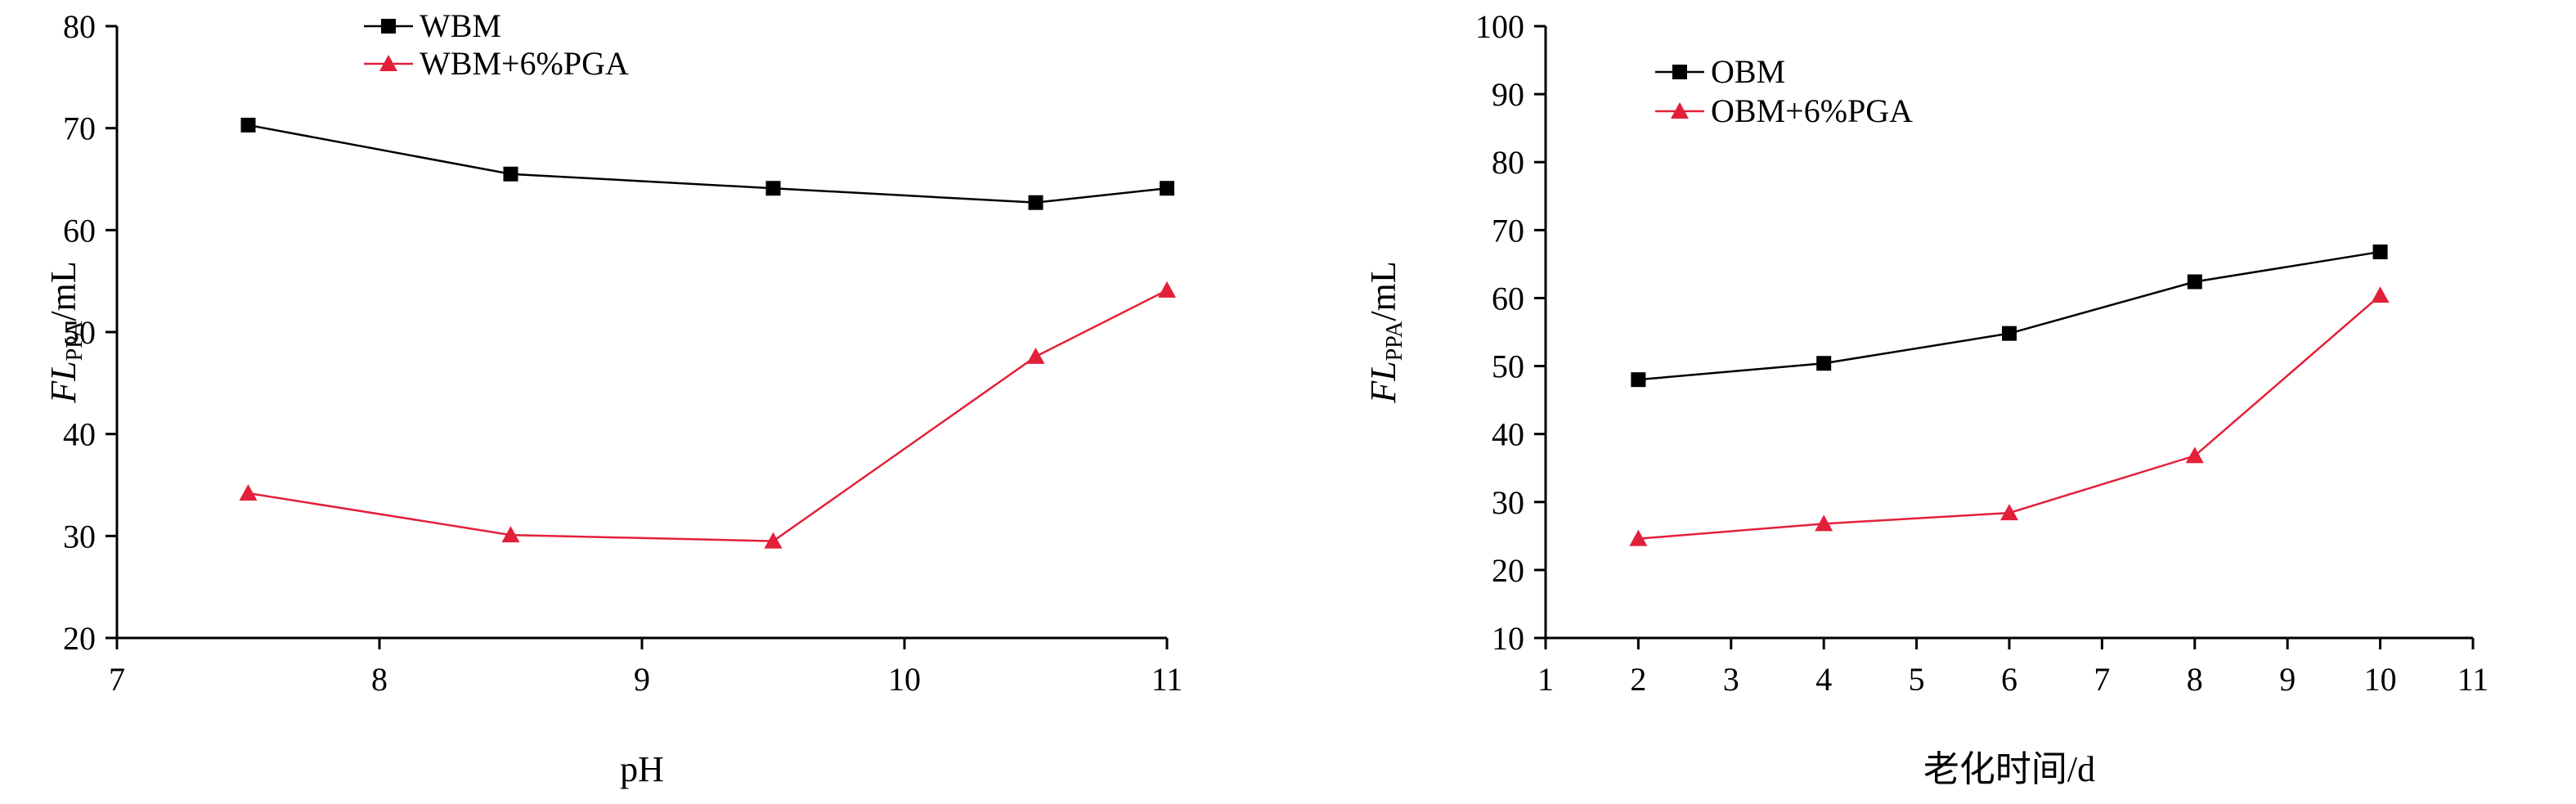 Image resolution: width=2576 pixels, height=804 pixels. I want to click on x-tick-label: 5, so click(1917, 679).